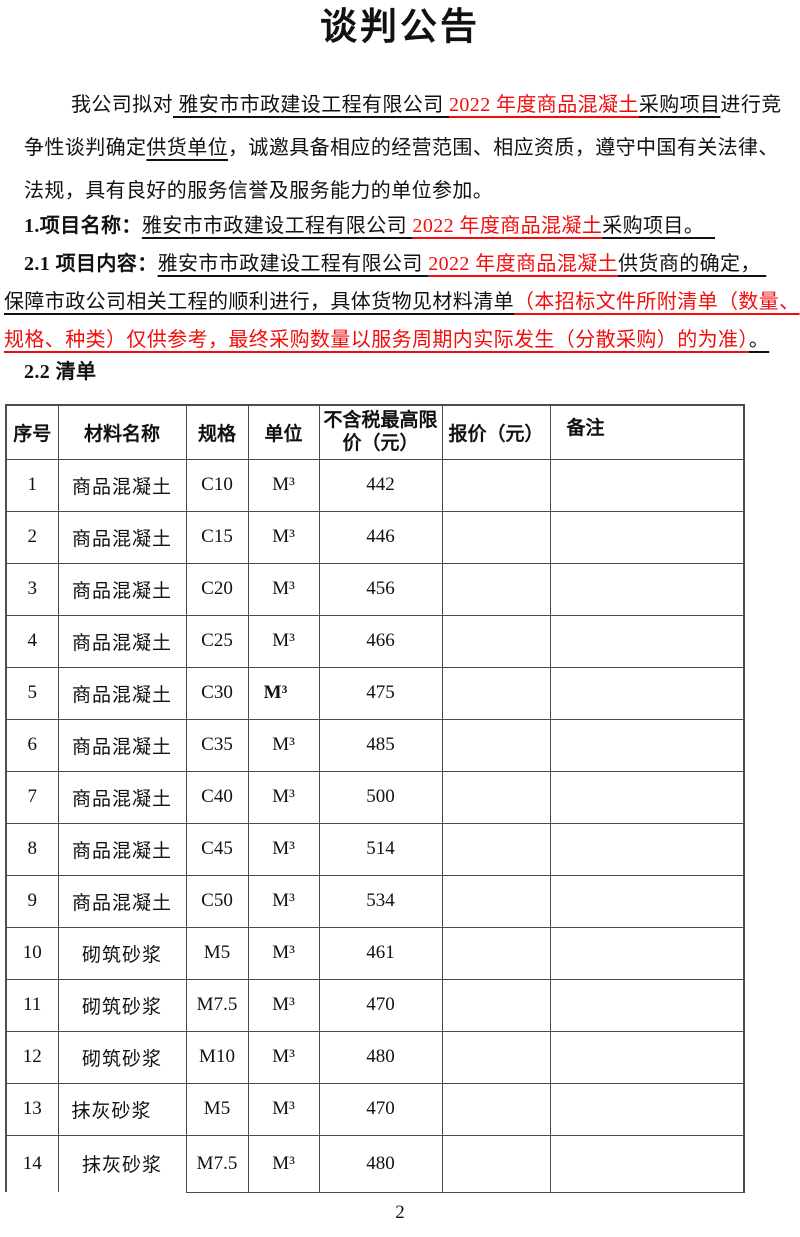 The height and width of the screenshot is (1237, 800). Describe the element at coordinates (32, 745) in the screenshot. I see `cell-no: 6` at that location.